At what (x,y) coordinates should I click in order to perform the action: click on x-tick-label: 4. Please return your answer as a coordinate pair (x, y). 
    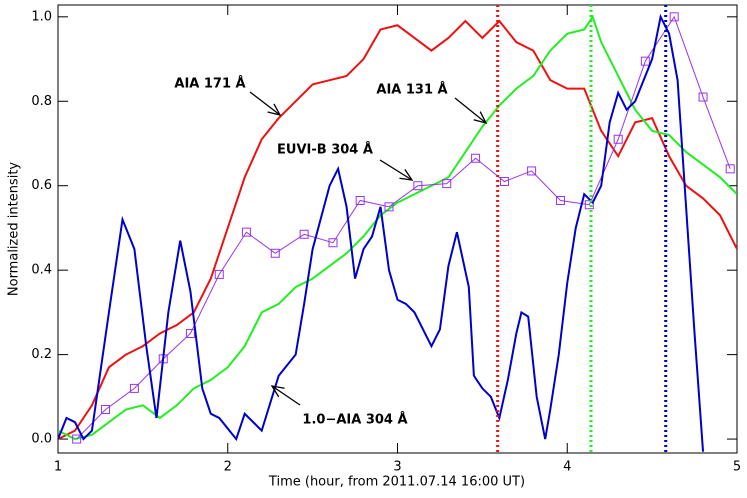
    Looking at the image, I should click on (567, 467).